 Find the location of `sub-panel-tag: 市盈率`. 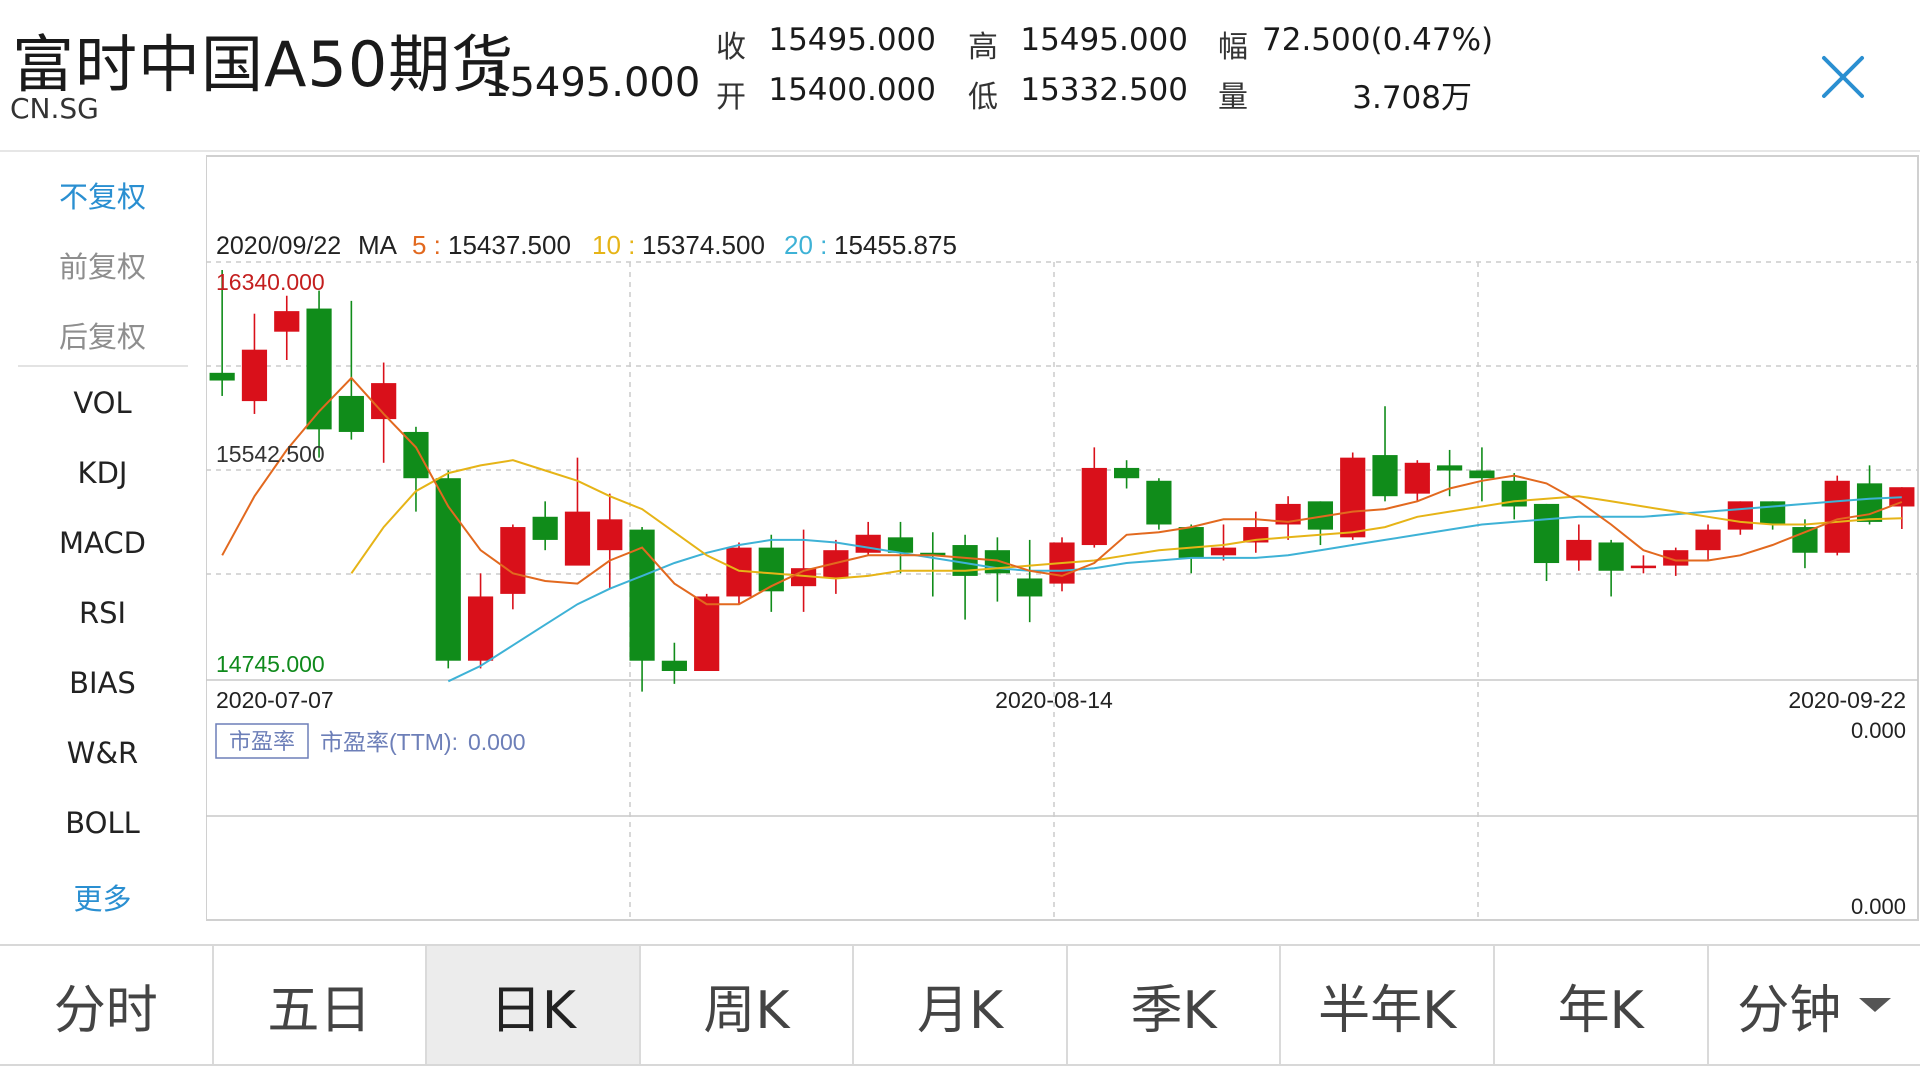

sub-panel-tag: 市盈率 is located at coordinates (262, 742).